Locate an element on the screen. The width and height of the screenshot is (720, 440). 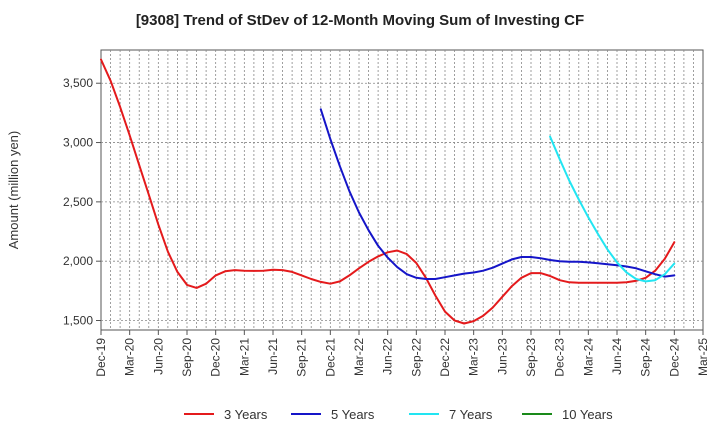
x-tick-label: Mar-22 is located at coordinates (359, 357).